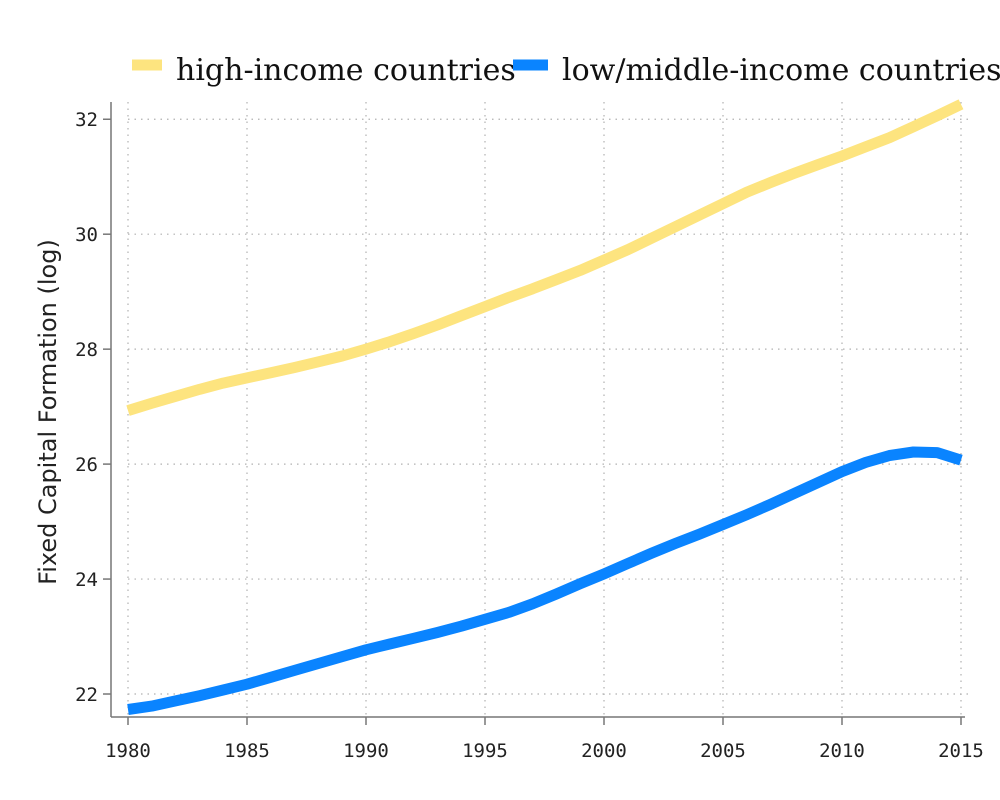 The width and height of the screenshot is (1000, 800). I want to click on y-tick-label: 26, so click(86, 465).